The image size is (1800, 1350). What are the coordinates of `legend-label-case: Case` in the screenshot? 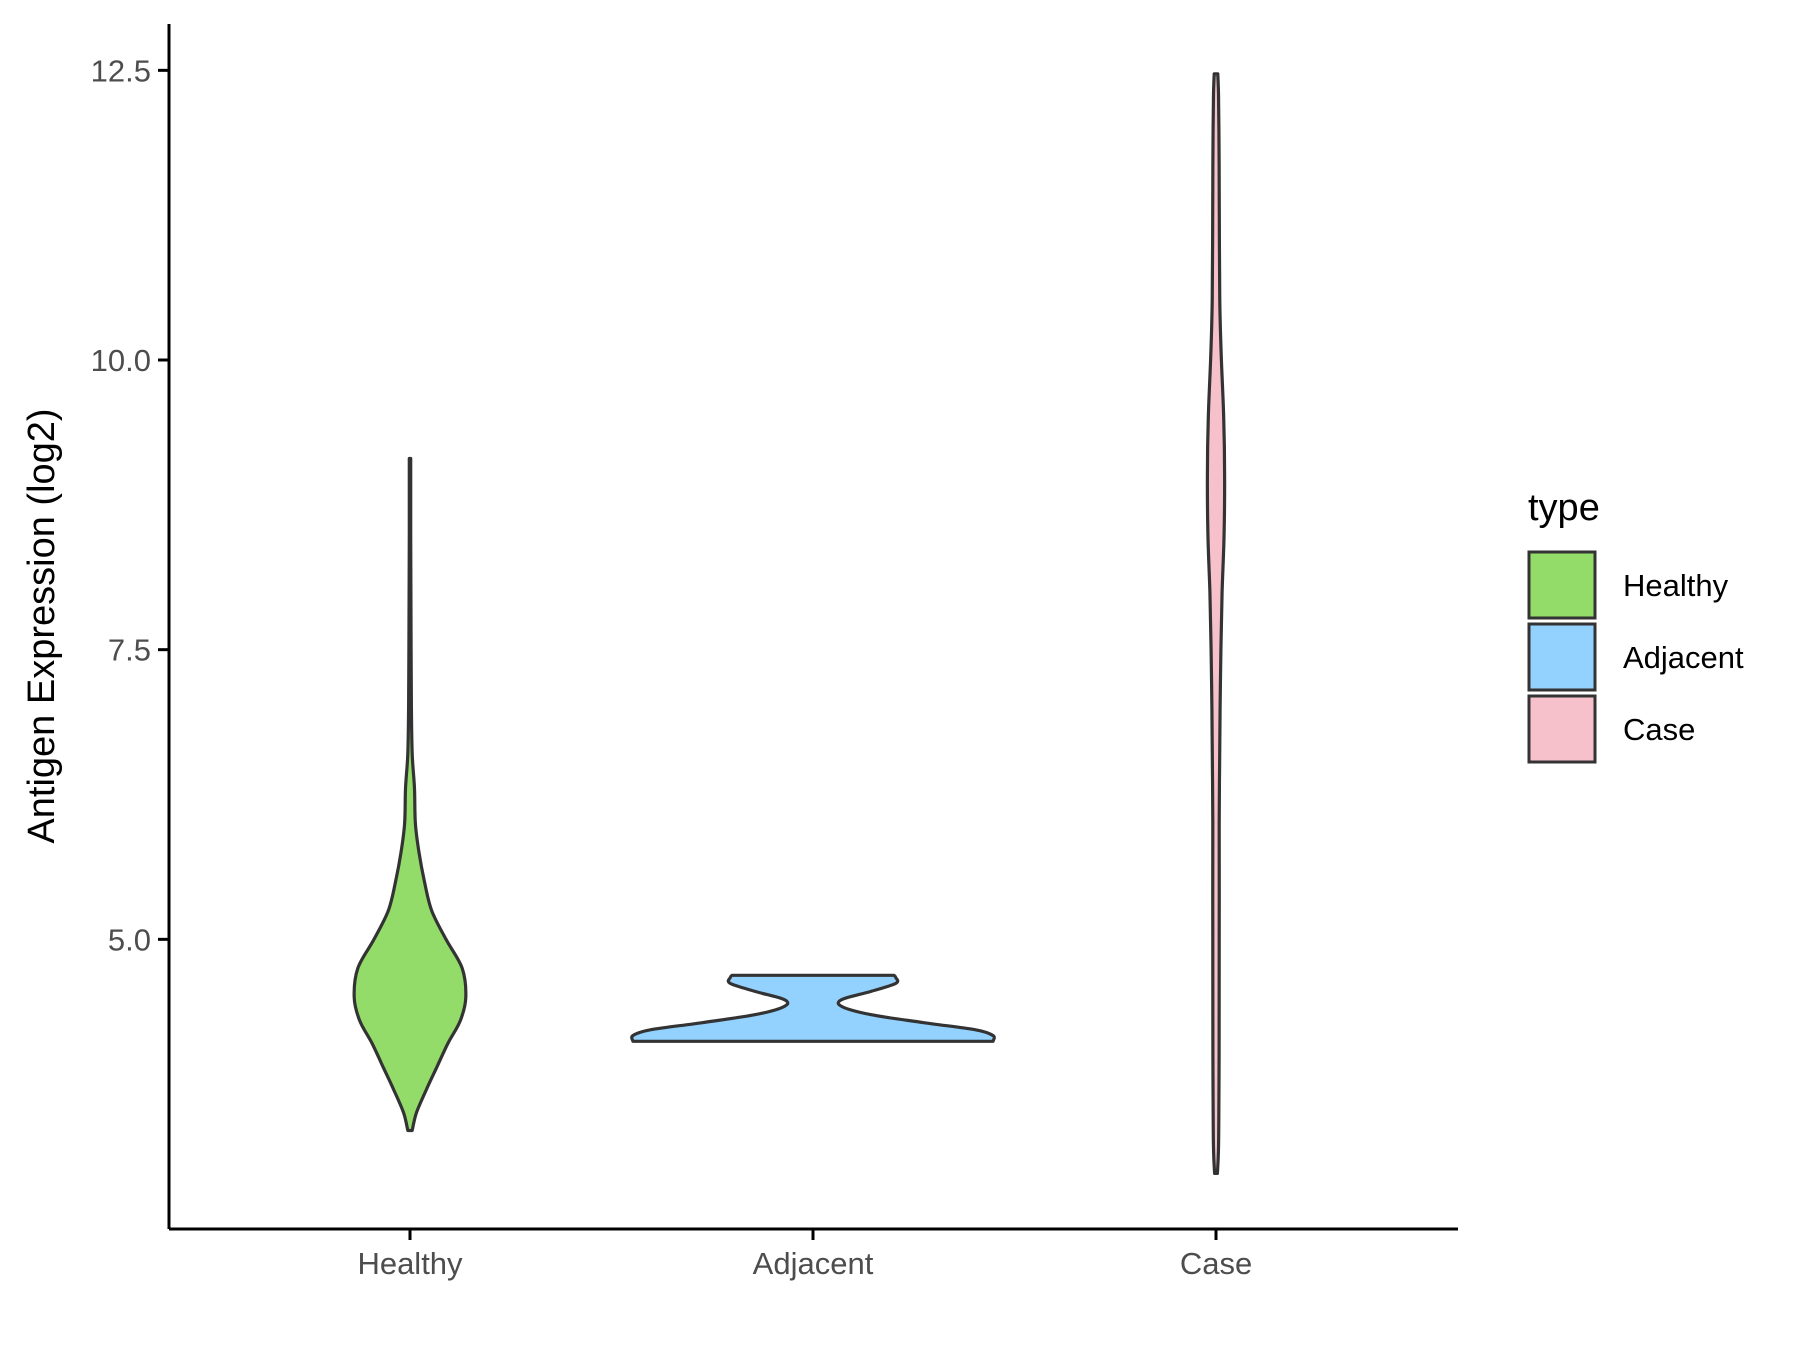 It's located at (1659, 729).